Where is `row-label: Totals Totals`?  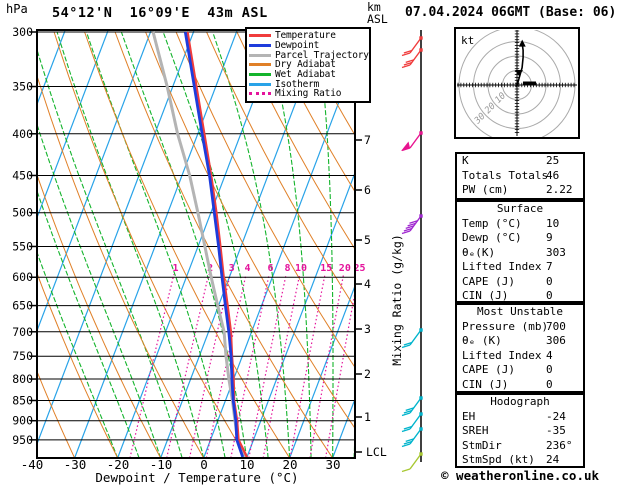
row-label: Totals Totals is located at coordinates (505, 175).